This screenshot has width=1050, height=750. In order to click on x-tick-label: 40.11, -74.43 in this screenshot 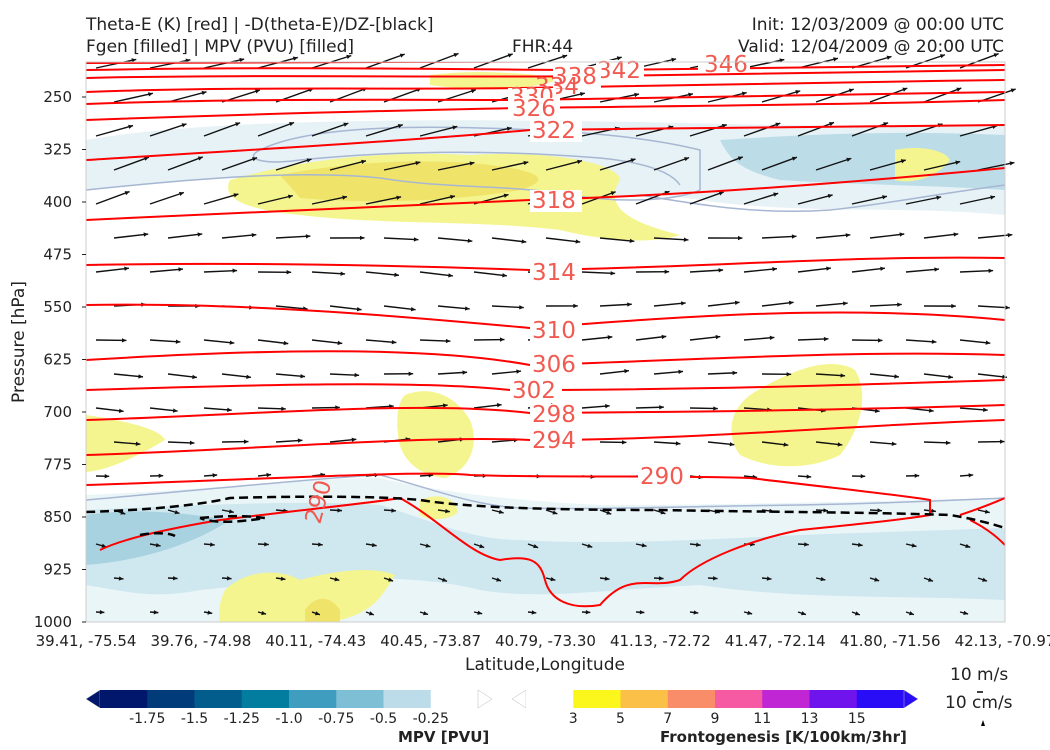, I will do `click(315, 641)`.